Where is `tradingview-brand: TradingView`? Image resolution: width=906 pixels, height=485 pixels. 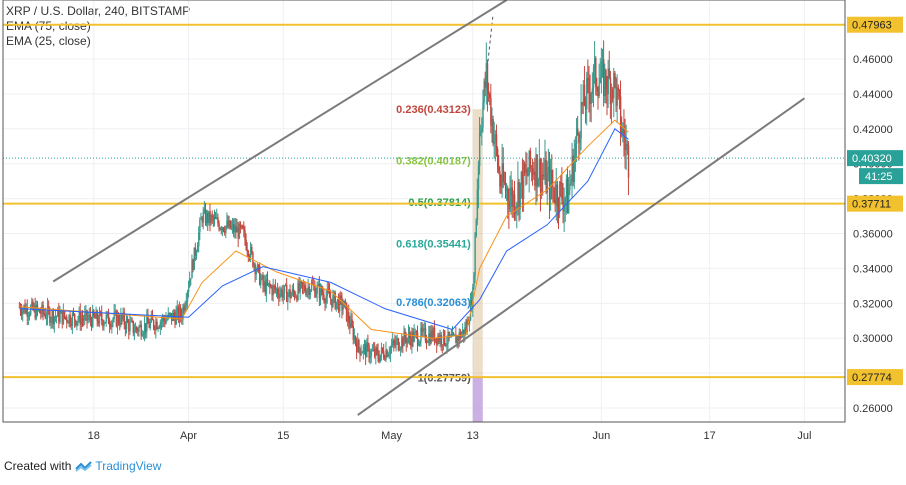 tradingview-brand: TradingView is located at coordinates (128, 466).